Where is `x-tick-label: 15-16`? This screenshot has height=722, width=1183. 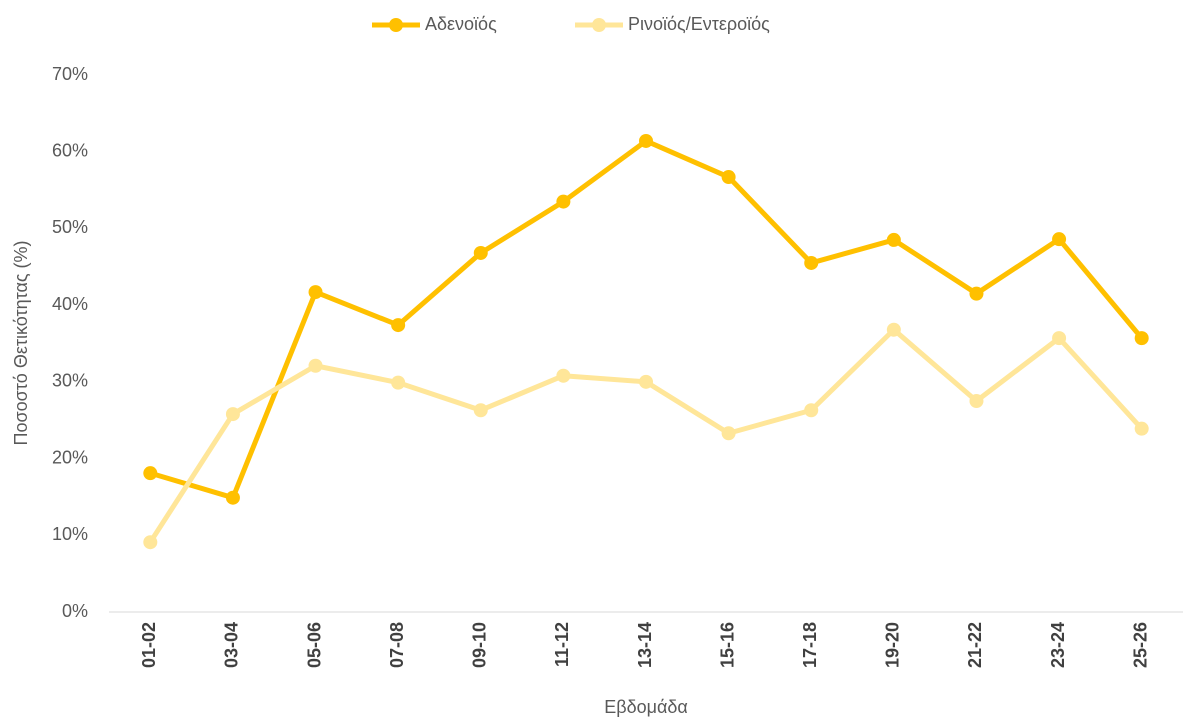 x-tick-label: 15-16 is located at coordinates (727, 645).